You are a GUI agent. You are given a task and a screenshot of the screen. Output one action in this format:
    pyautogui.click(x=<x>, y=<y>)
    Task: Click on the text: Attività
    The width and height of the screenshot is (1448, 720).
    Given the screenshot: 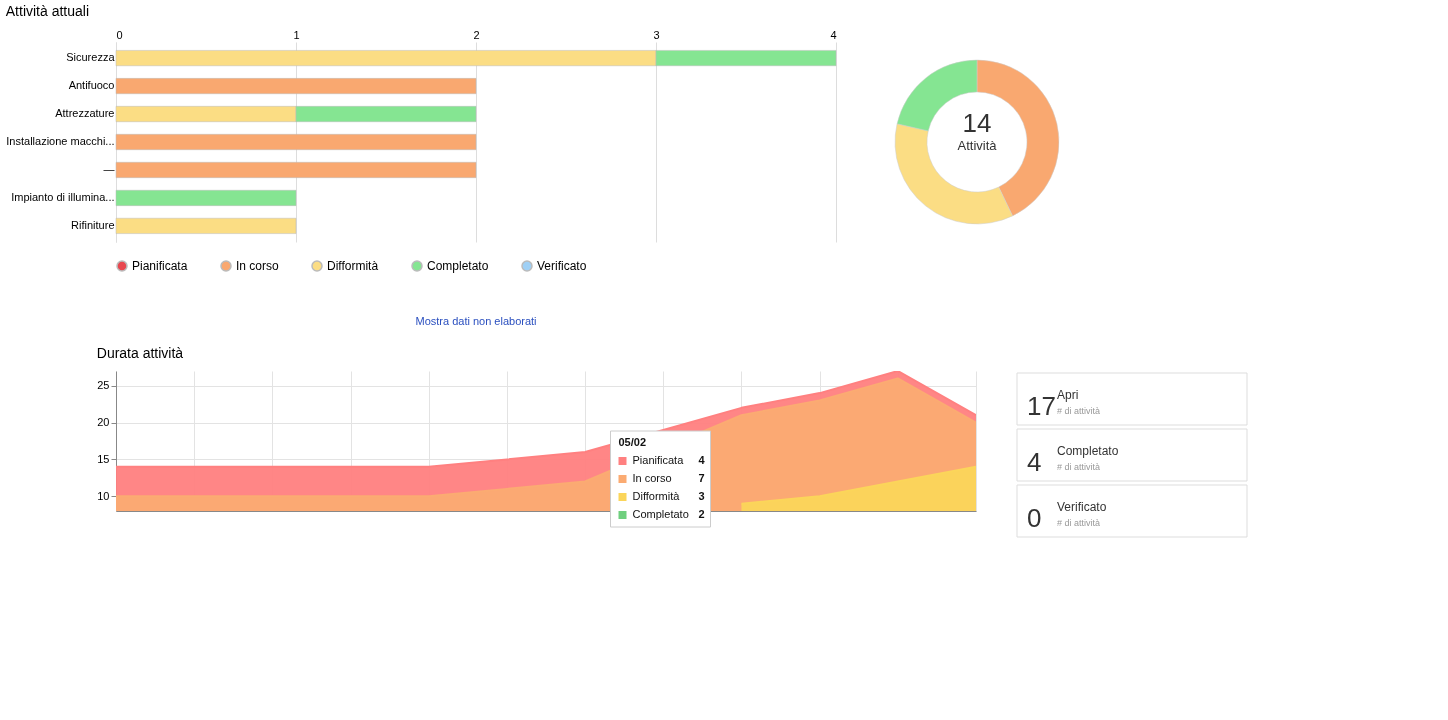 What is the action you would take?
    pyautogui.click(x=977, y=145)
    